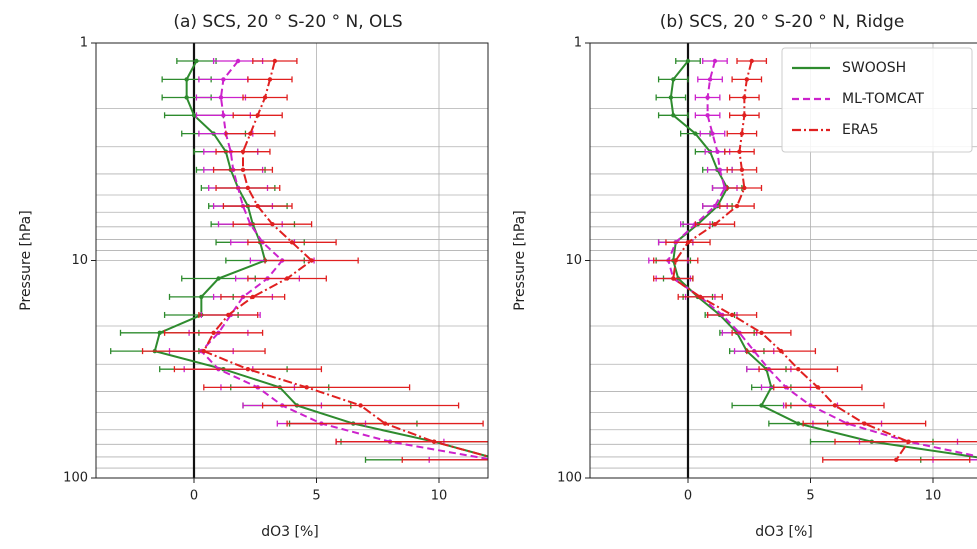  What do you see at coordinates (883, 99) in the screenshot?
I see `legend-label: ML-TOMCAT` at bounding box center [883, 99].